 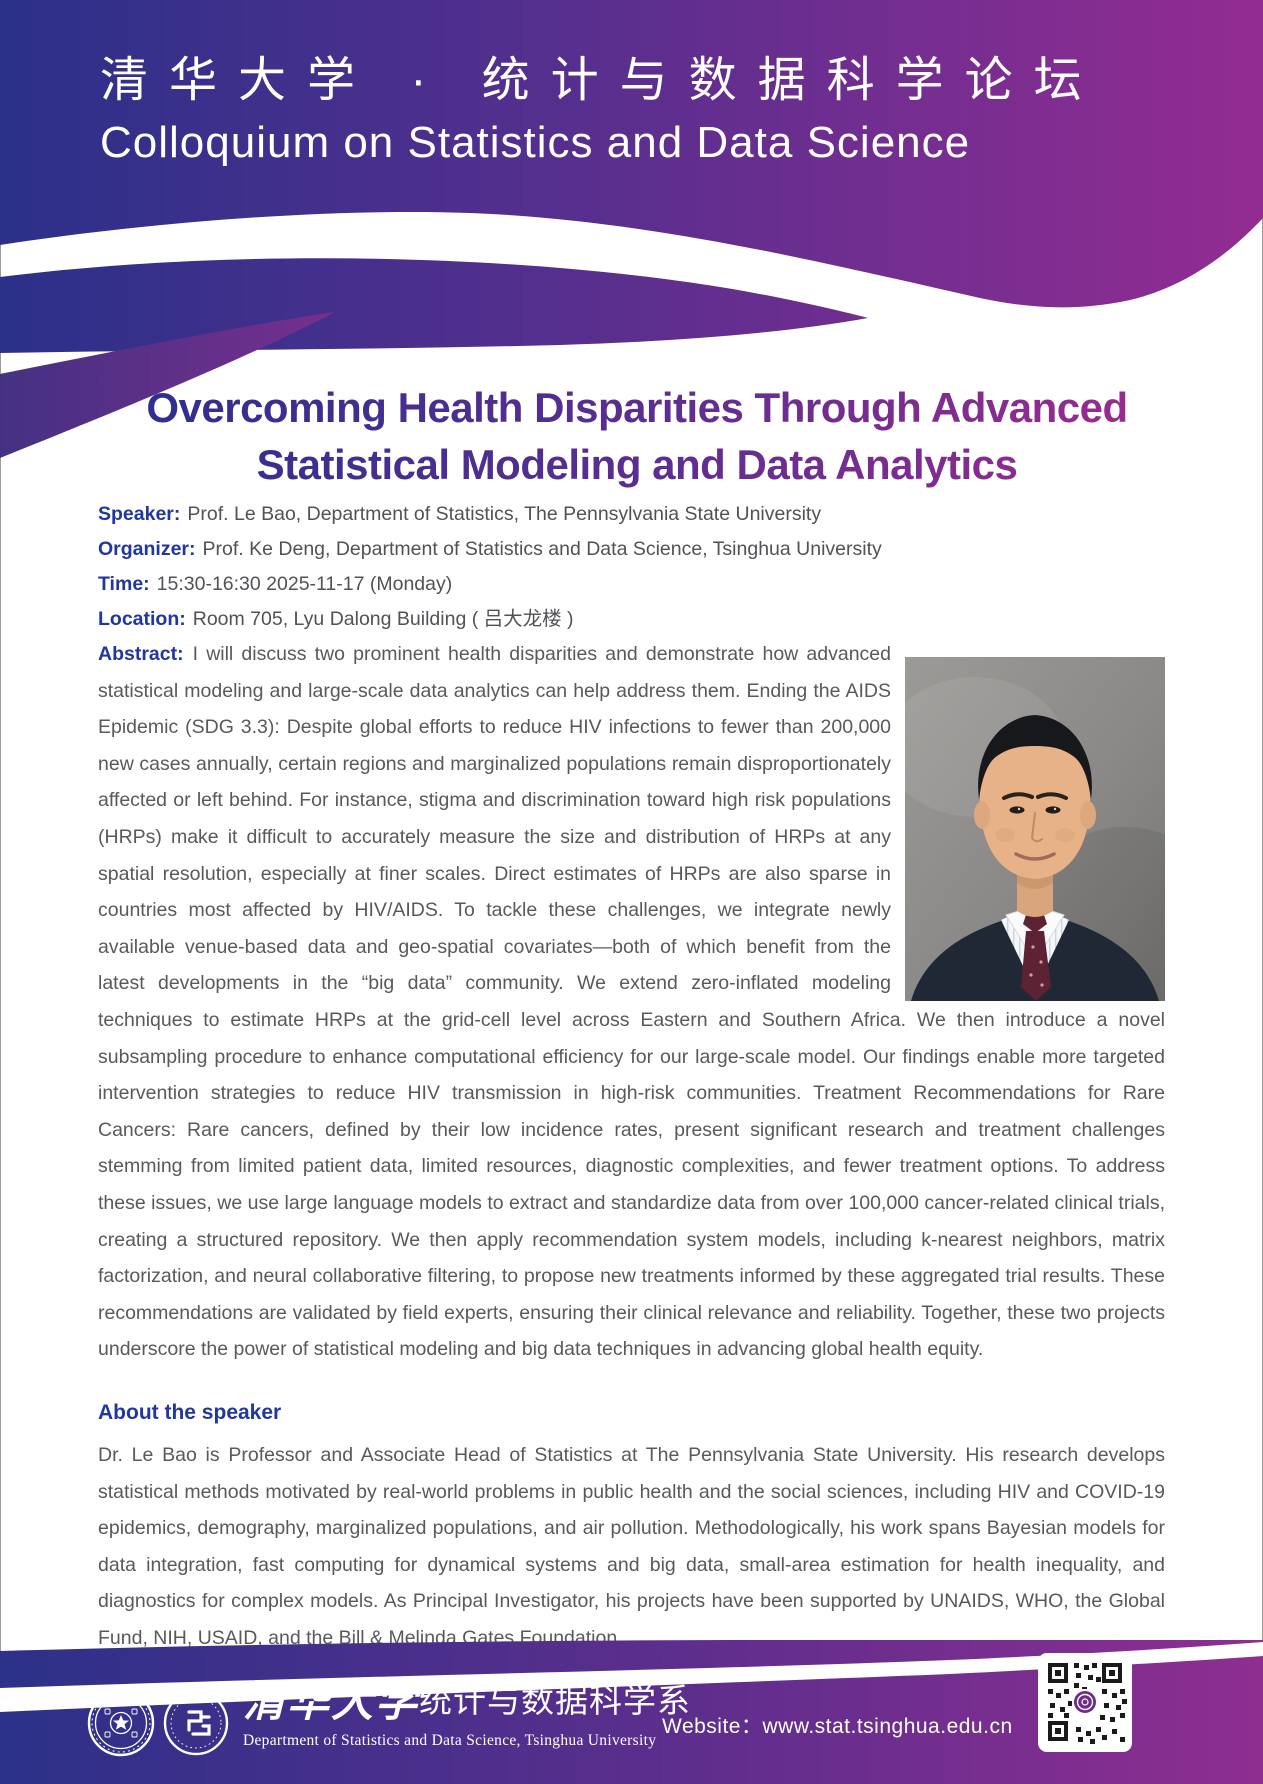 What do you see at coordinates (434, 305) in the screenshot?
I see `header-ribbon-shape` at bounding box center [434, 305].